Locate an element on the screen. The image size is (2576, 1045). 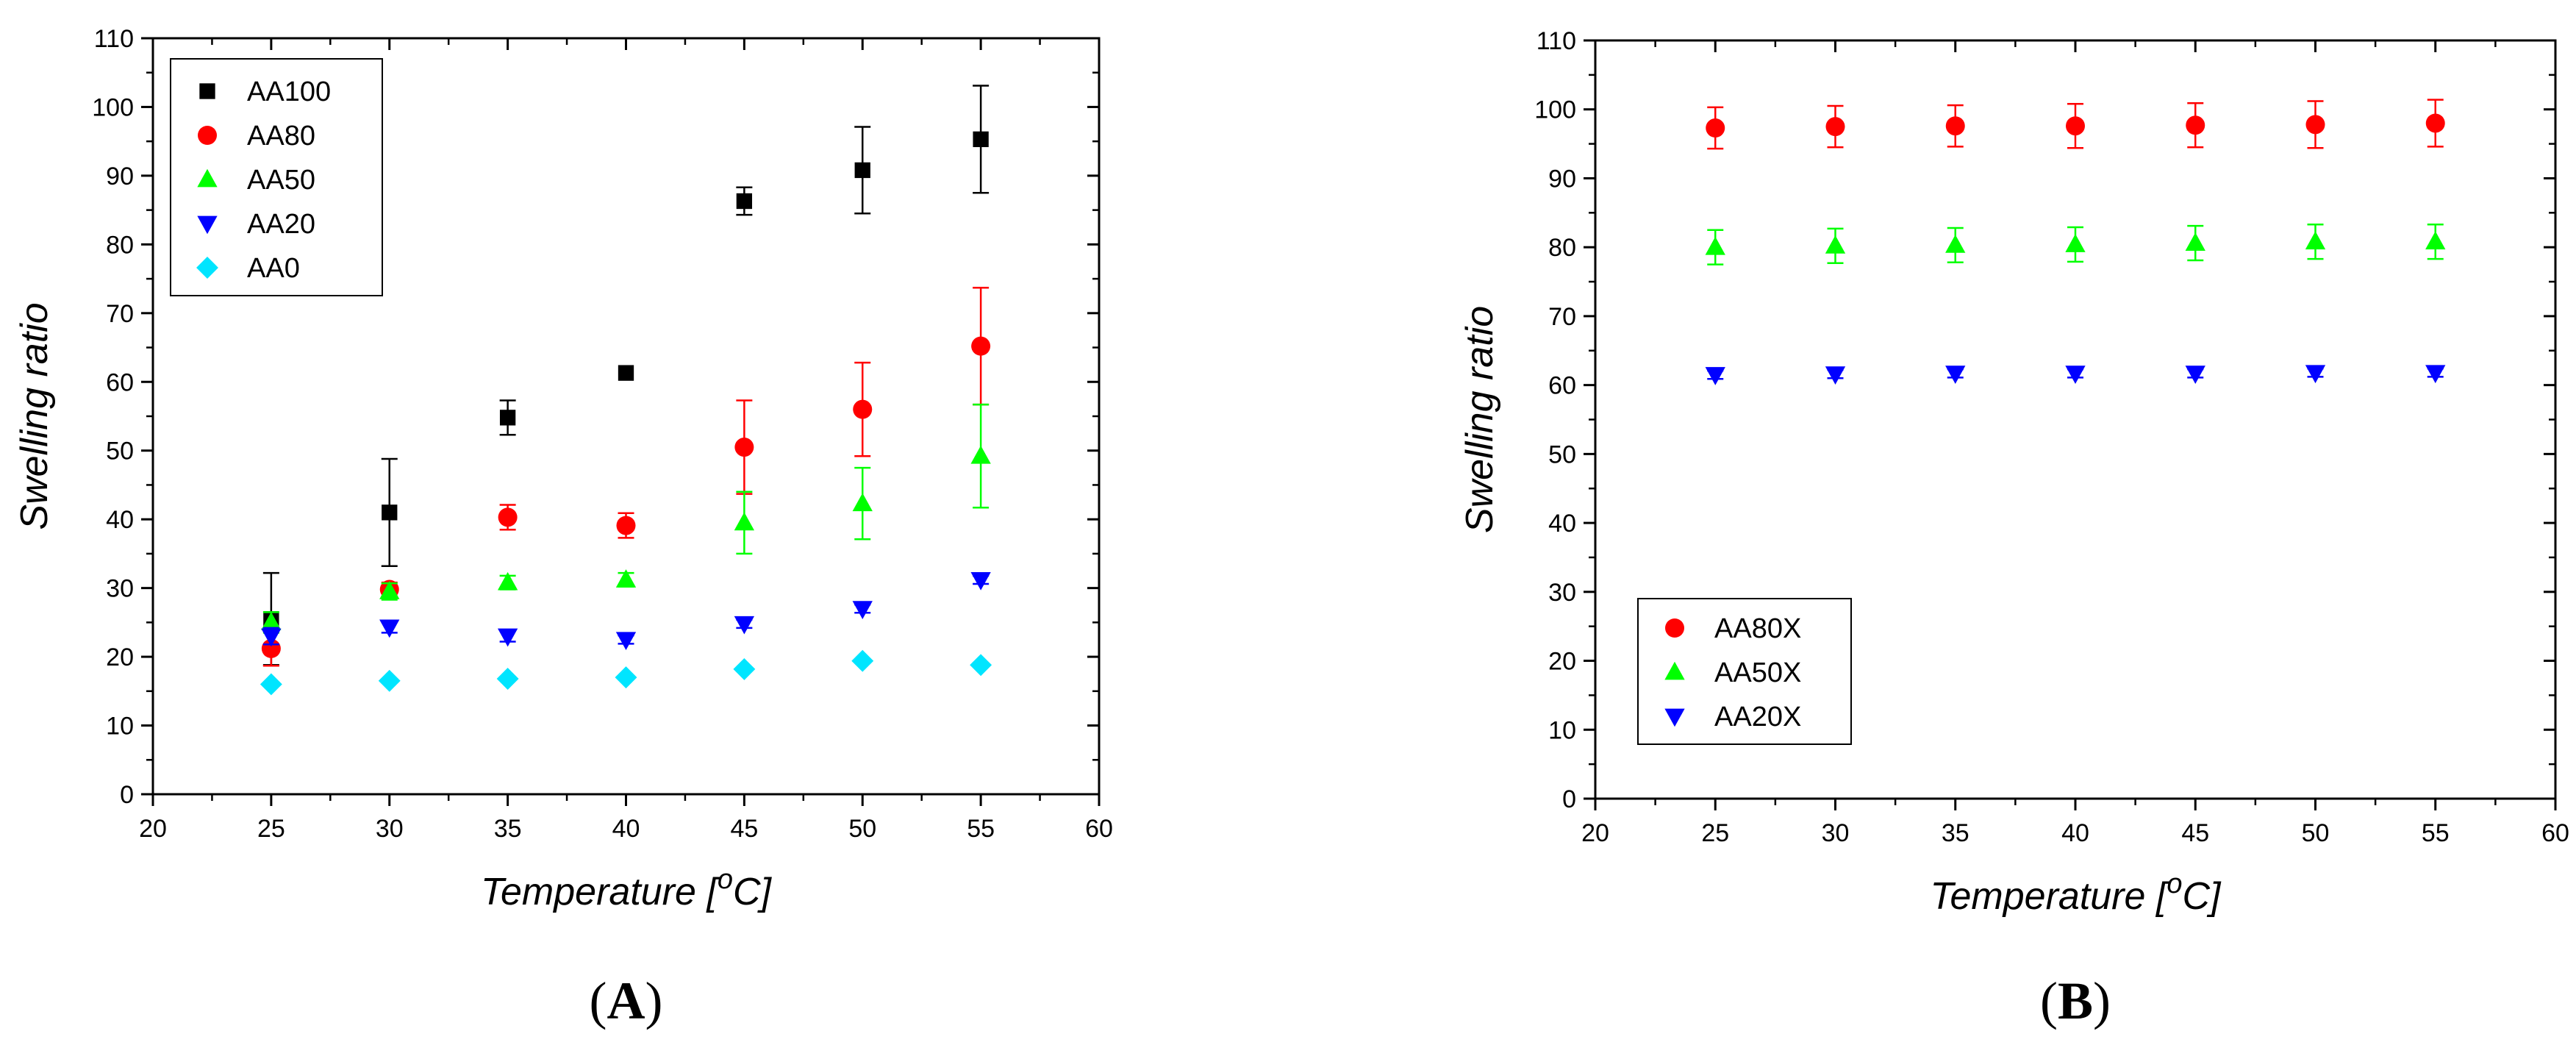
x-tick-label: 60 is located at coordinates (2555, 833).